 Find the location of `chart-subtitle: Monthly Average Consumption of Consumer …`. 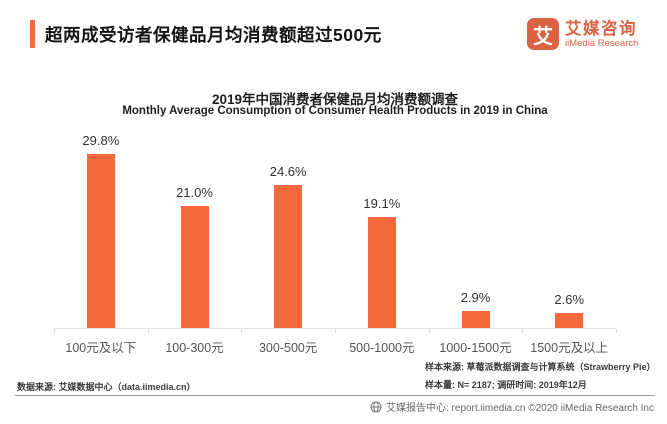

chart-subtitle: Monthly Average Consumption of Consumer … is located at coordinates (335, 111).